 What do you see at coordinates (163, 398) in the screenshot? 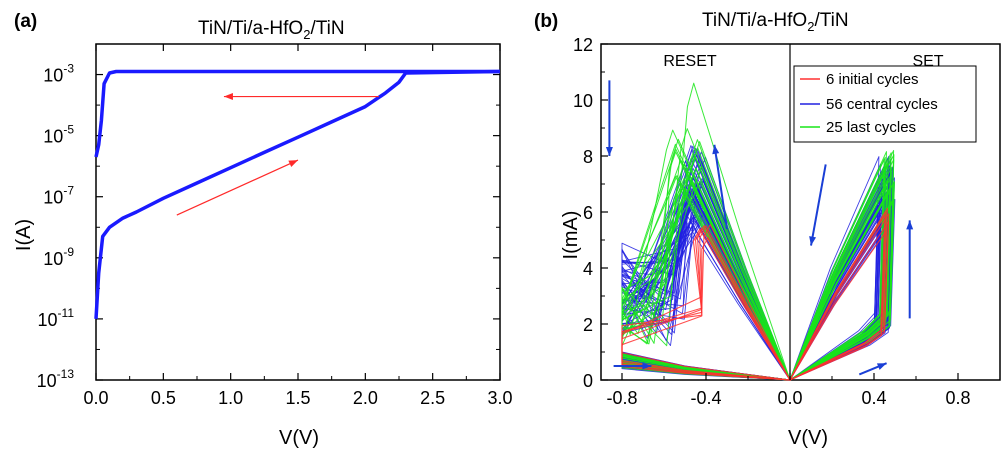
I see `panel-a-x-tick-label: 0.5` at bounding box center [163, 398].